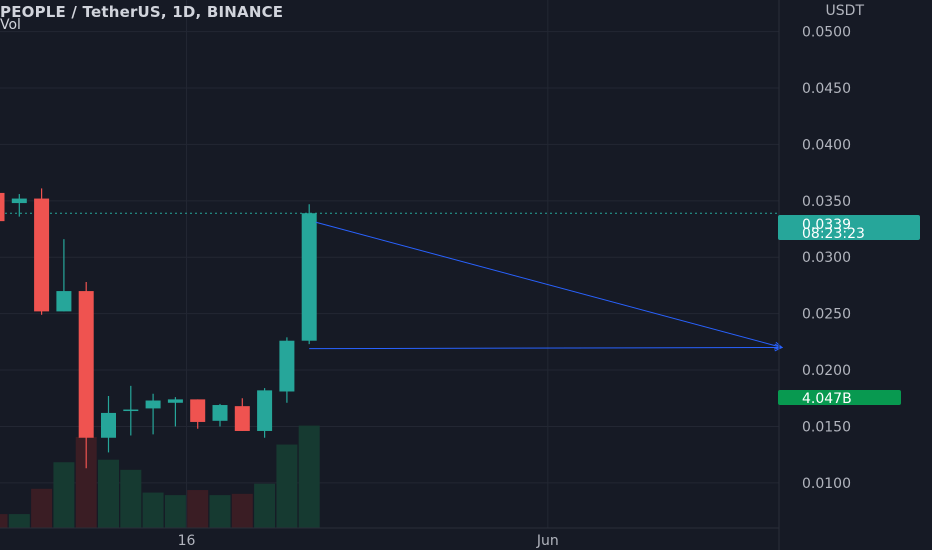 This screenshot has width=932, height=550. I want to click on volume-badge, so click(839, 397).